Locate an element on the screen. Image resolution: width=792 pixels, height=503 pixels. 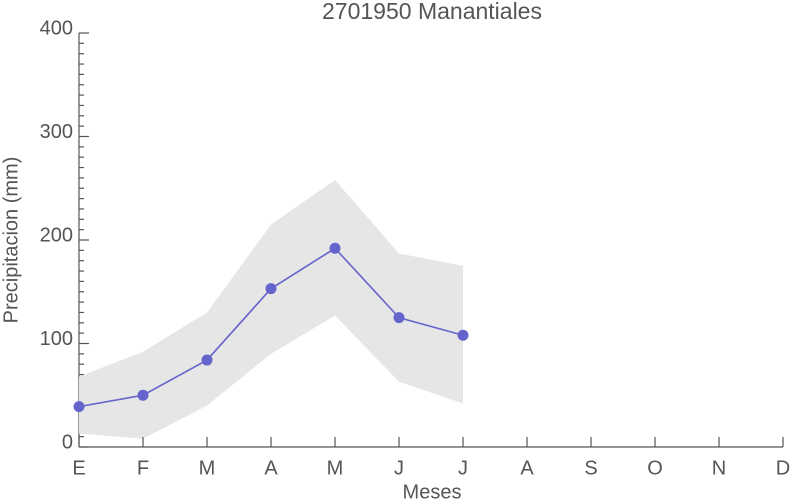
x-tick-label: N is located at coordinates (719, 468).